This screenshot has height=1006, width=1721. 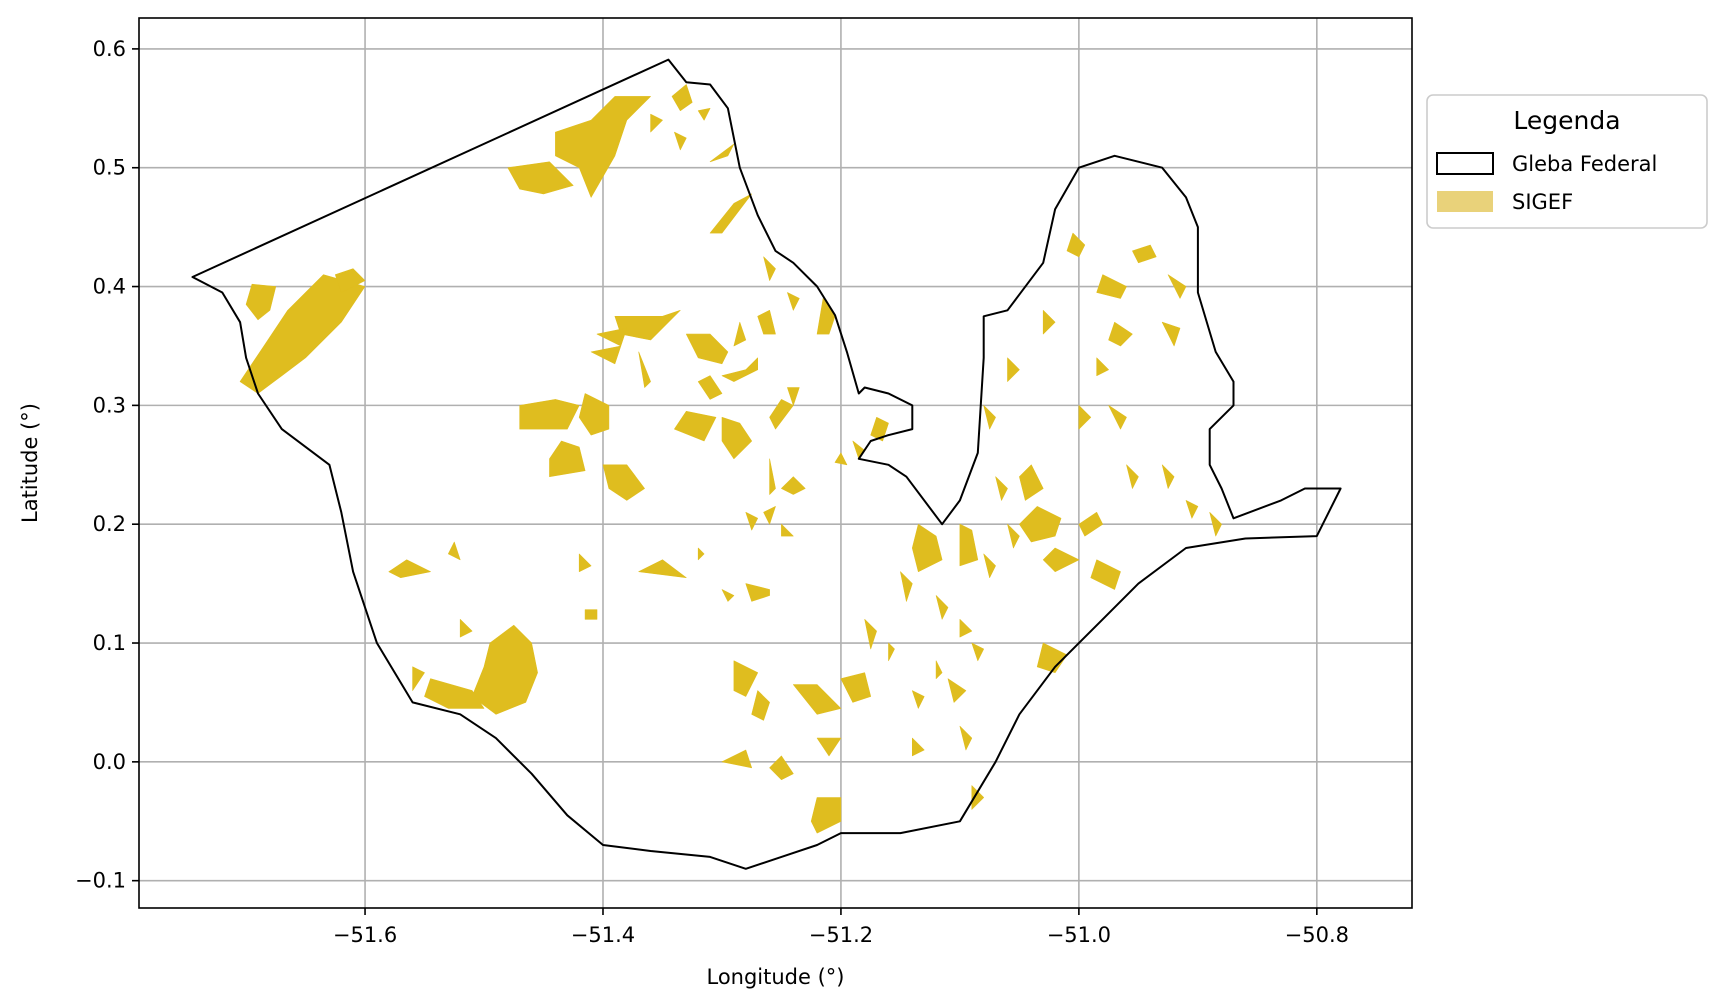 What do you see at coordinates (603, 935) in the screenshot?
I see `x-tick-label-1: −51.4` at bounding box center [603, 935].